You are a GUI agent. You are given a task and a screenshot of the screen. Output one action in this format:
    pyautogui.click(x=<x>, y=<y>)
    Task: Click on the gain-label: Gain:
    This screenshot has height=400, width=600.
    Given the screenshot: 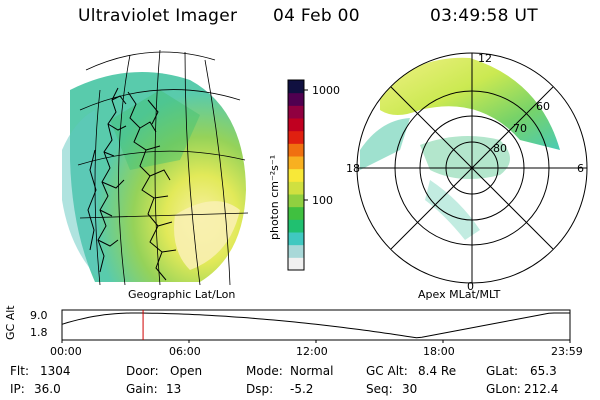 What is the action you would take?
    pyautogui.click(x=142, y=389)
    